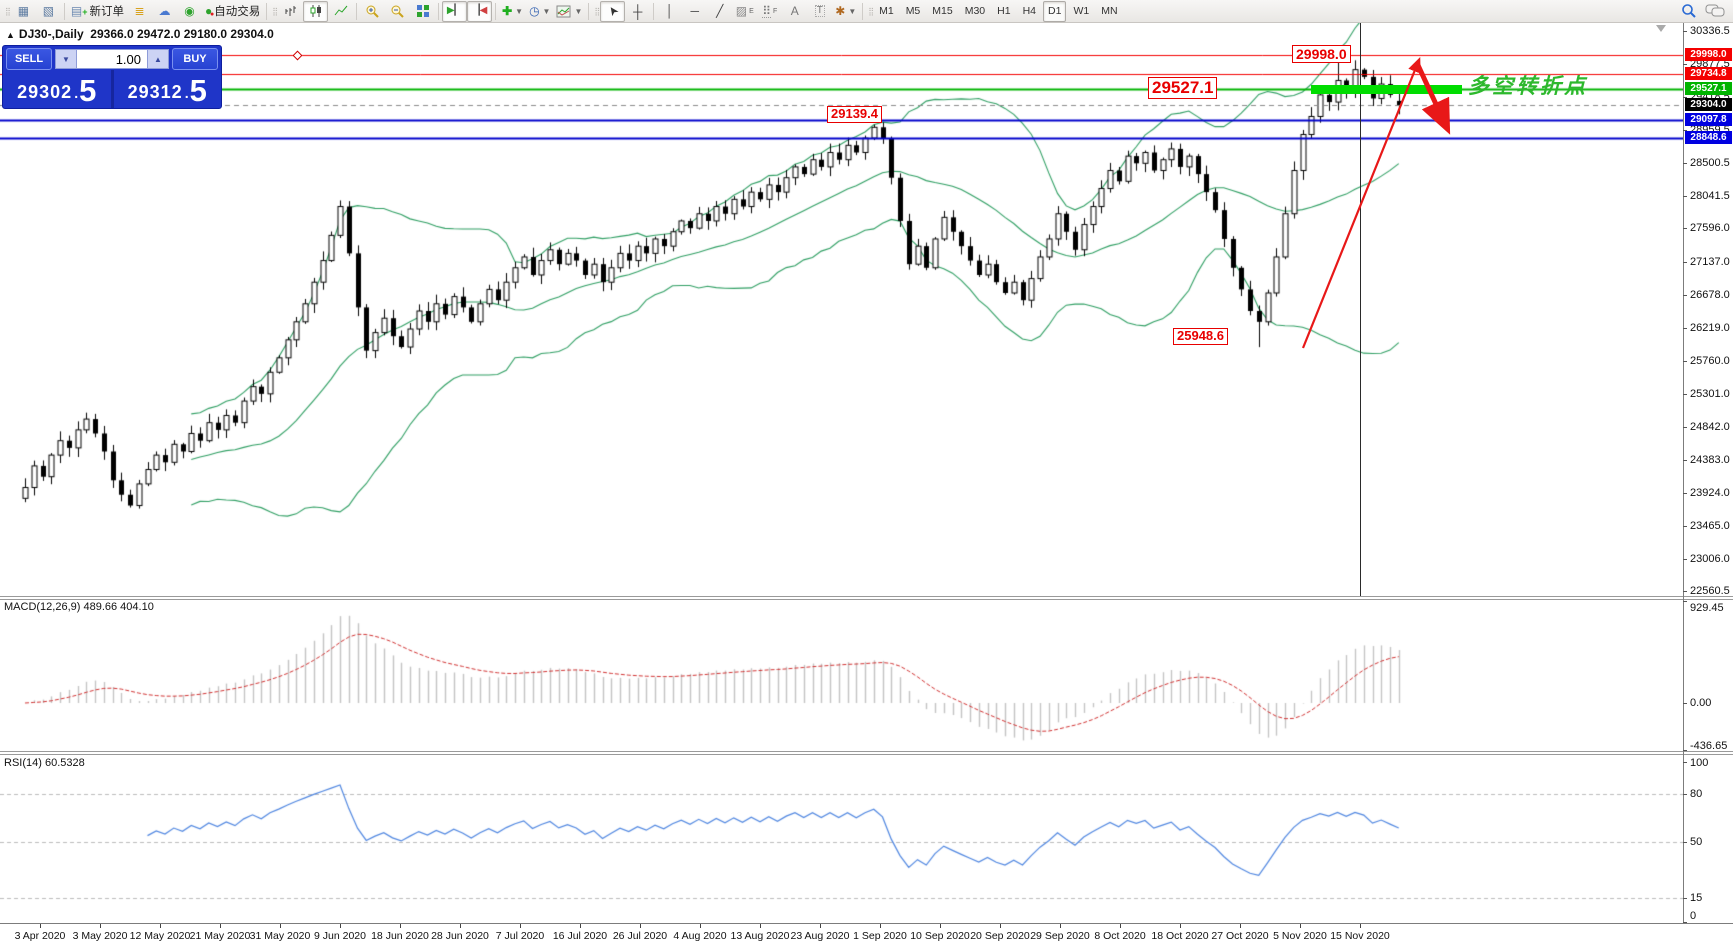 The width and height of the screenshot is (1733, 950). I want to click on new-order-button: ▤+ 新订单, so click(97, 11).